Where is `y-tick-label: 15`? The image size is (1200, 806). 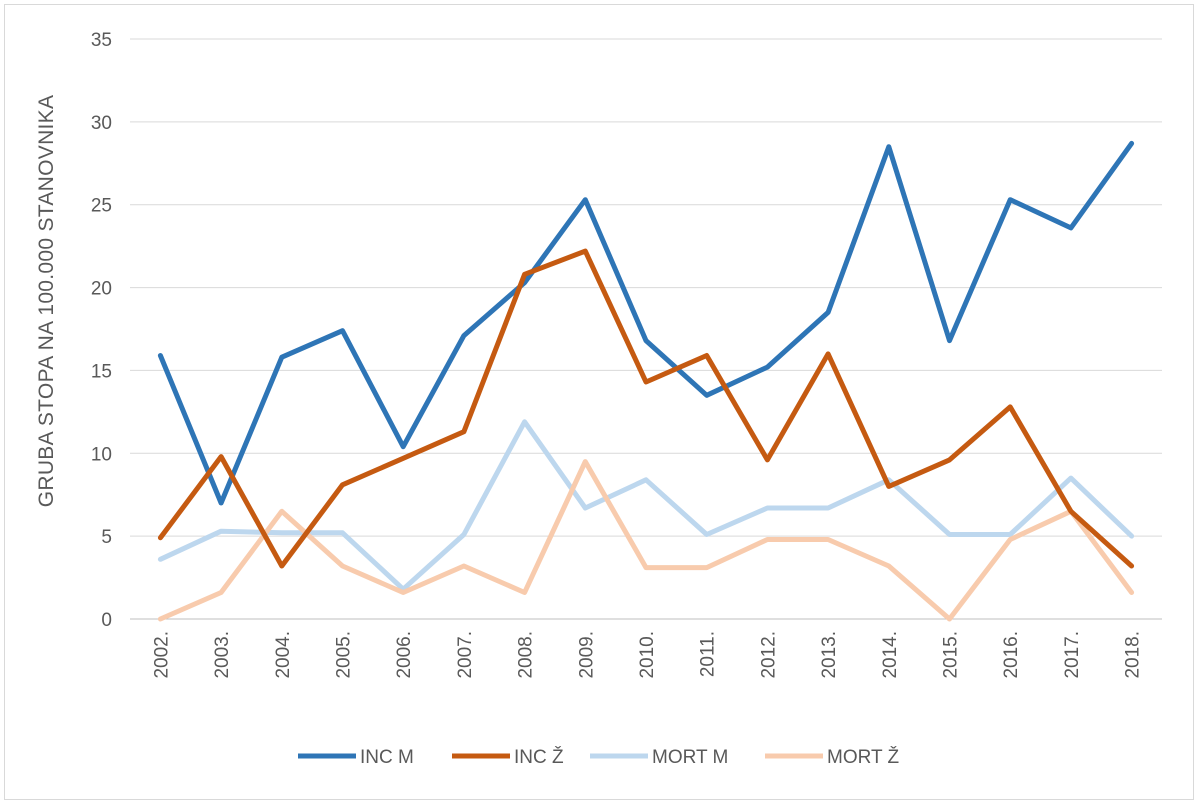
y-tick-label: 15 is located at coordinates (101, 371).